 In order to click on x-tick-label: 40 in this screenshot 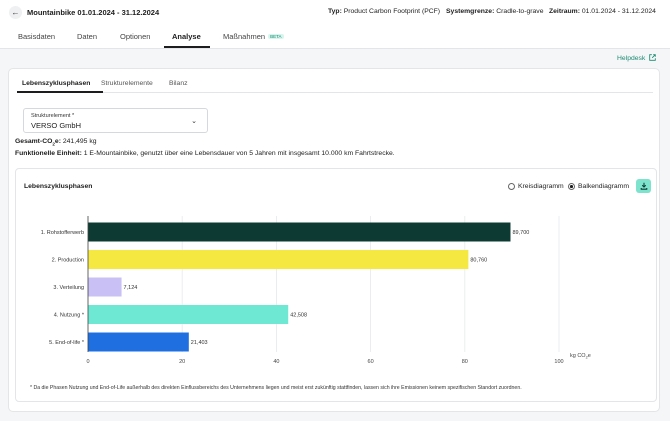, I will do `click(276, 362)`.